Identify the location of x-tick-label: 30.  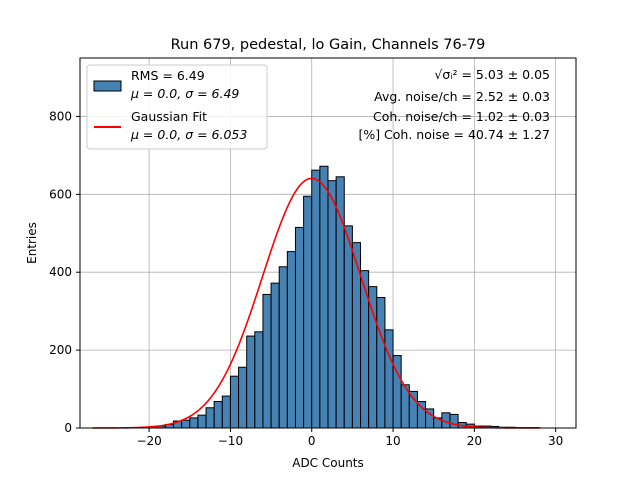
(555, 441).